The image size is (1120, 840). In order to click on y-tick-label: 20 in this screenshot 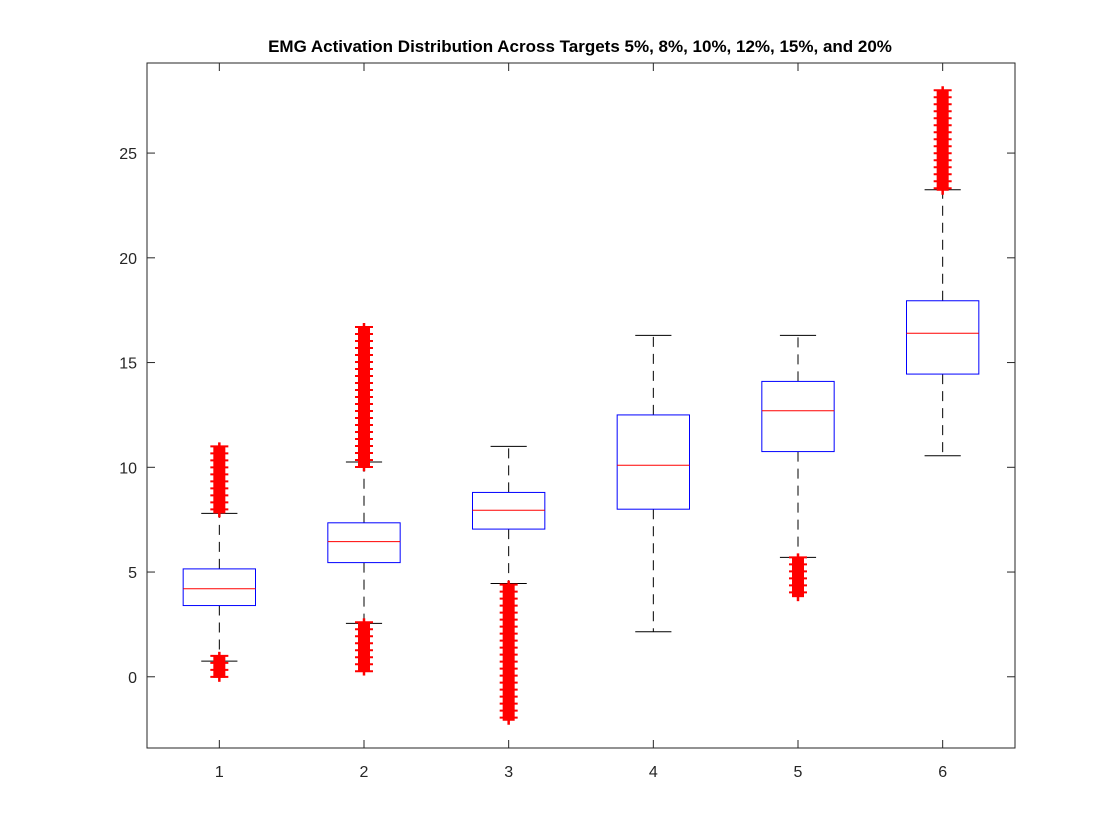, I will do `click(128, 259)`.